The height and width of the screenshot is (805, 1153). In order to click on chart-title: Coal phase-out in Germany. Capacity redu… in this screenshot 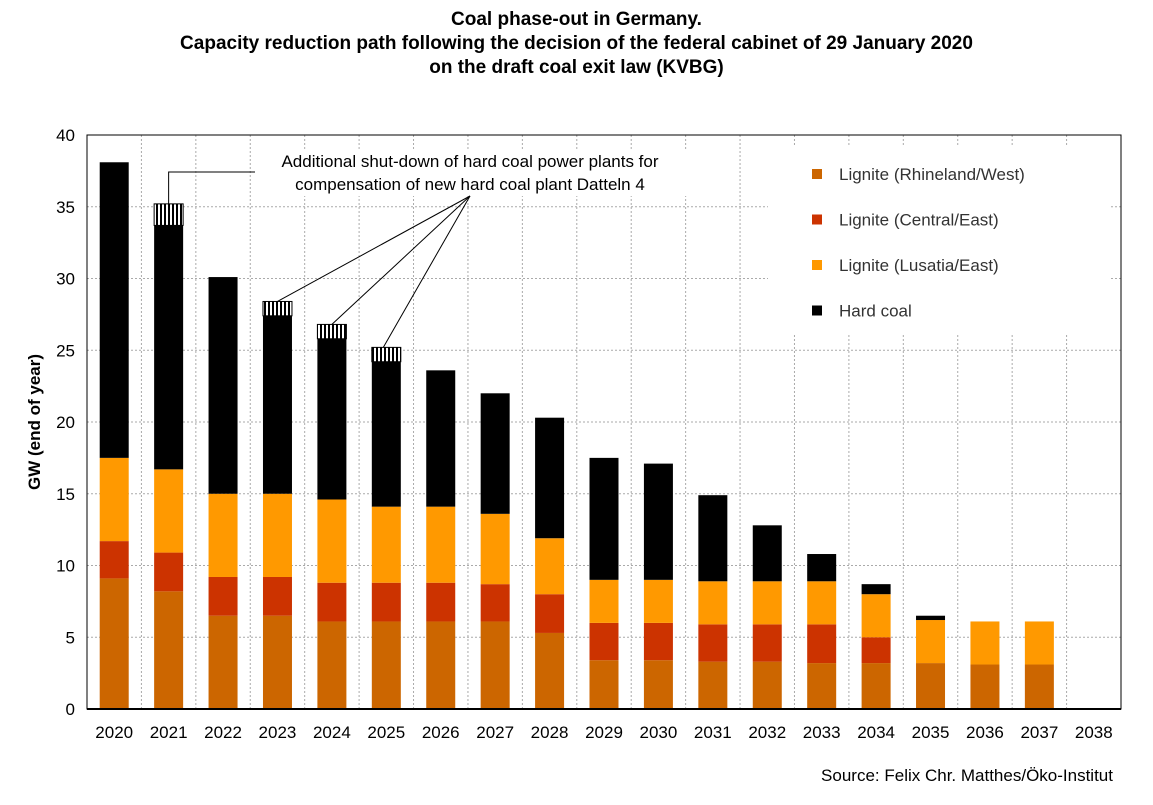, I will do `click(576, 44)`.